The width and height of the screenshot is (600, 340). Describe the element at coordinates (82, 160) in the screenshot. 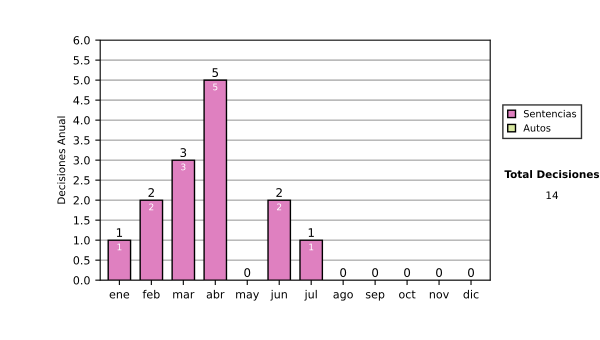

I see `text: 3.0` at that location.